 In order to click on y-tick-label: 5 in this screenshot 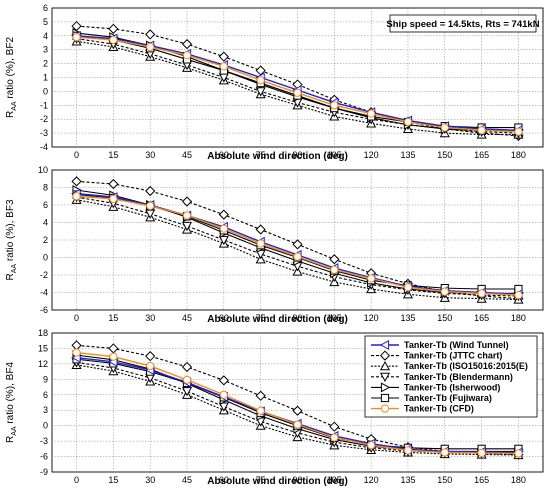, I will do `click(45, 22)`.